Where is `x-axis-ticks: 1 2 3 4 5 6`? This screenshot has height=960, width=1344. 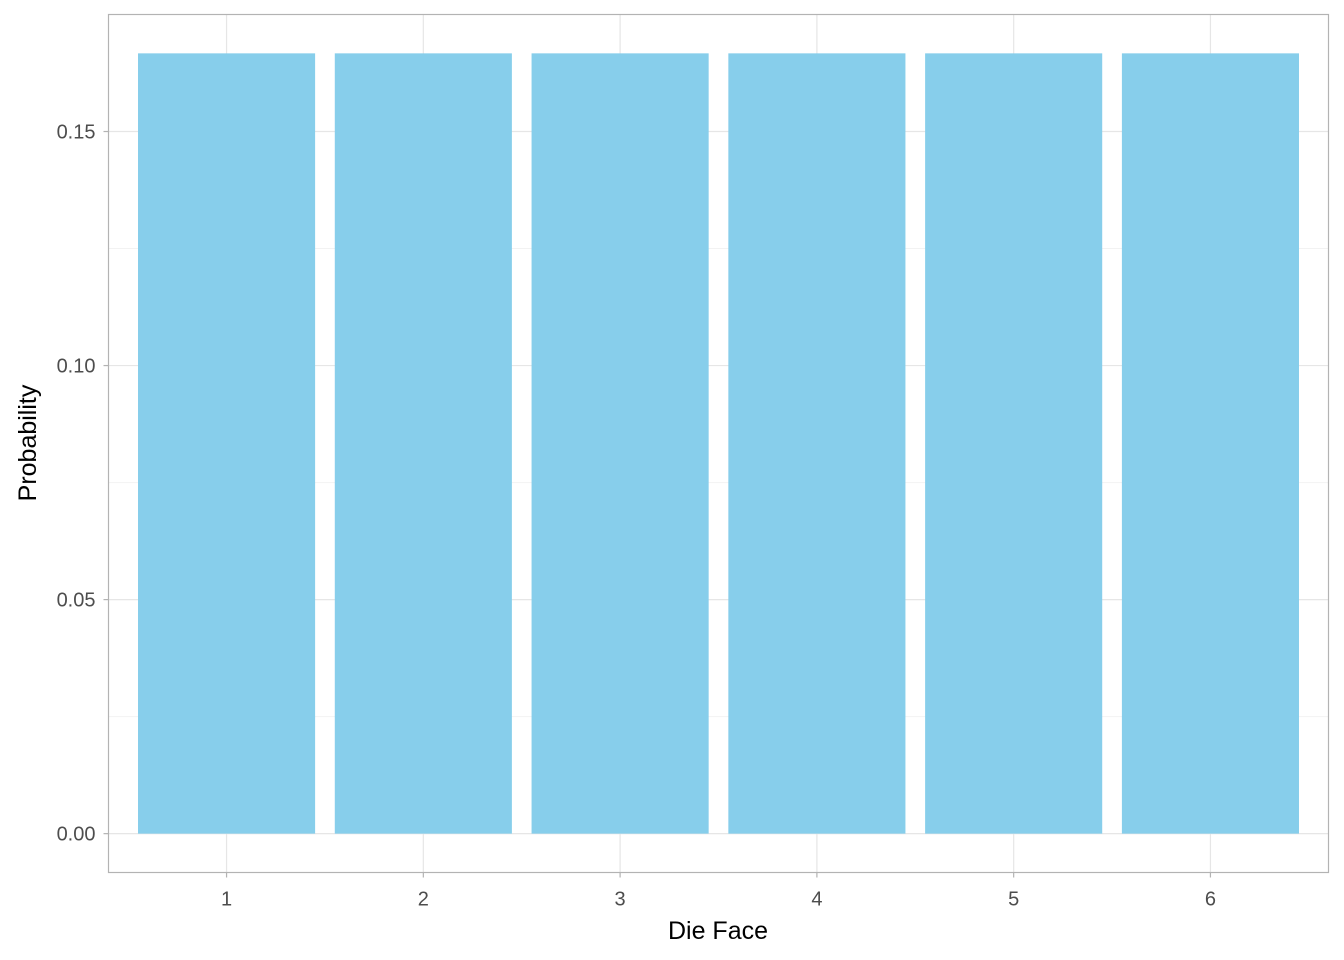 x-axis-ticks: 1 2 3 4 5 6 is located at coordinates (718, 891).